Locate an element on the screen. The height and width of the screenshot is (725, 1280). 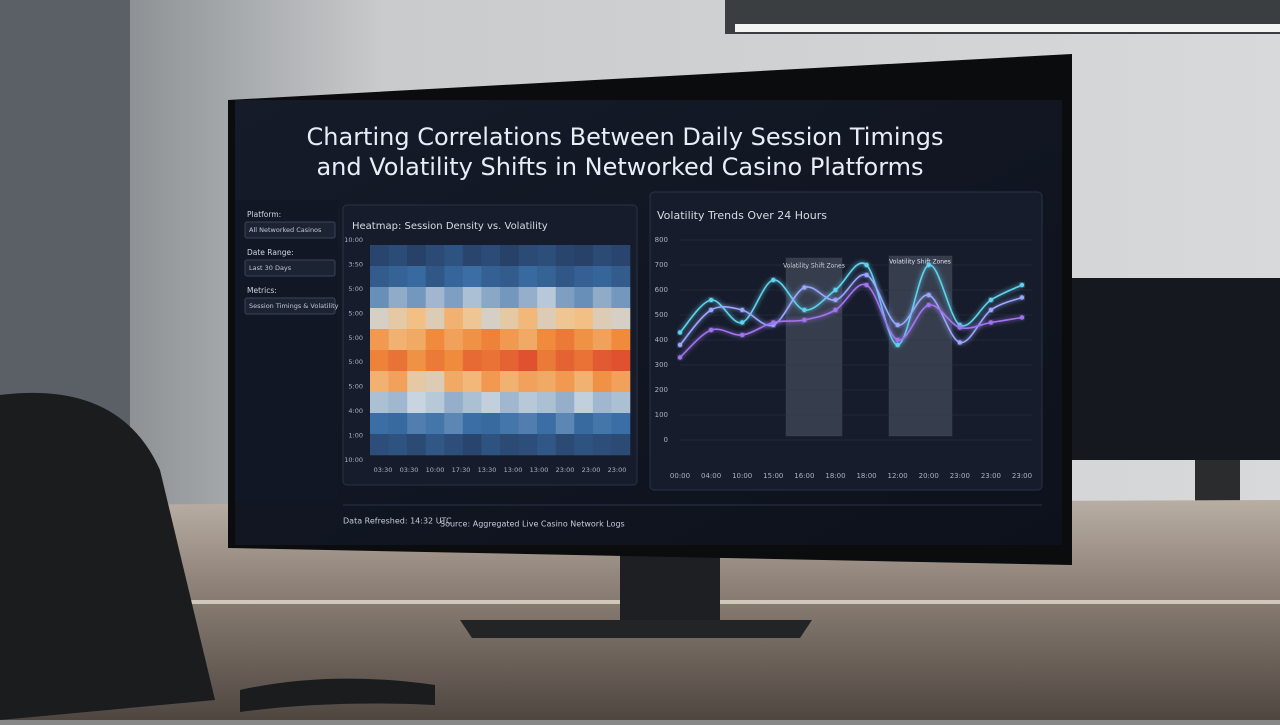
x-tick-label: 04:00 is located at coordinates (711, 476).